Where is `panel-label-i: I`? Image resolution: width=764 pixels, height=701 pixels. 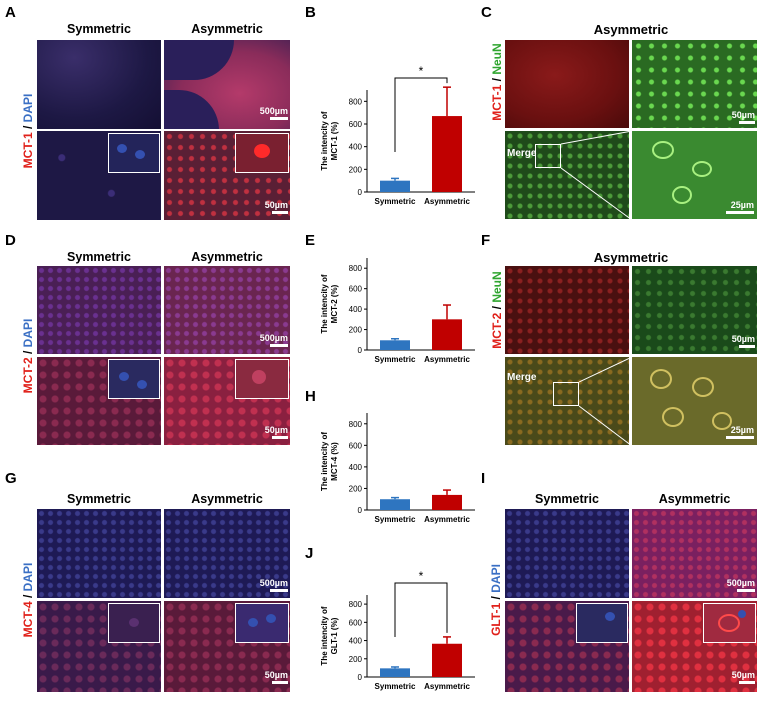
panel-label-i: I is located at coordinates (483, 478).